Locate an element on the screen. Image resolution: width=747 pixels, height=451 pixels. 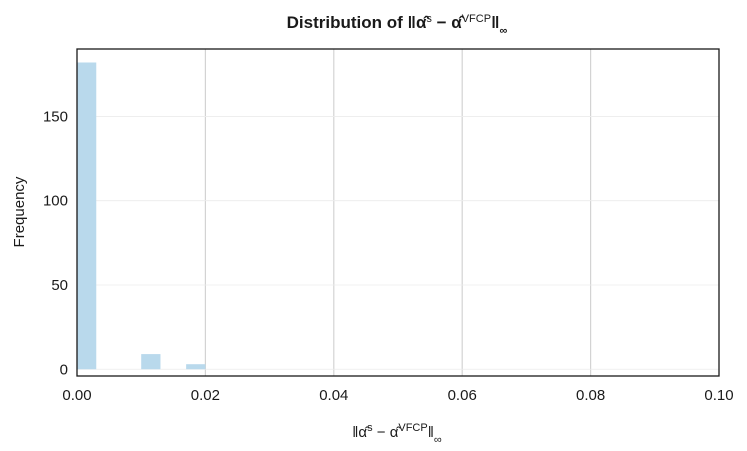
x-axis-label: ‖α̂s − α̂VFCP‖∞ is located at coordinates (397, 434).